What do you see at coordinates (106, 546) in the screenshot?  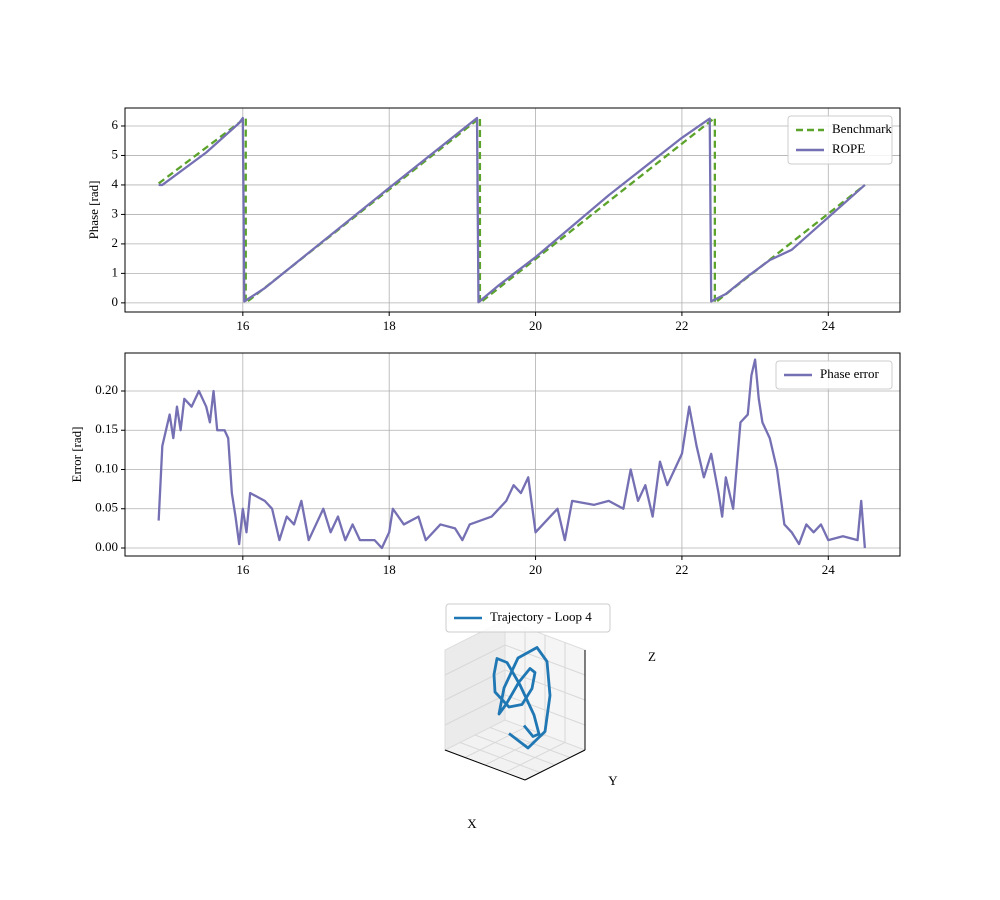 I see `y-tick-label: 0.00` at bounding box center [106, 546].